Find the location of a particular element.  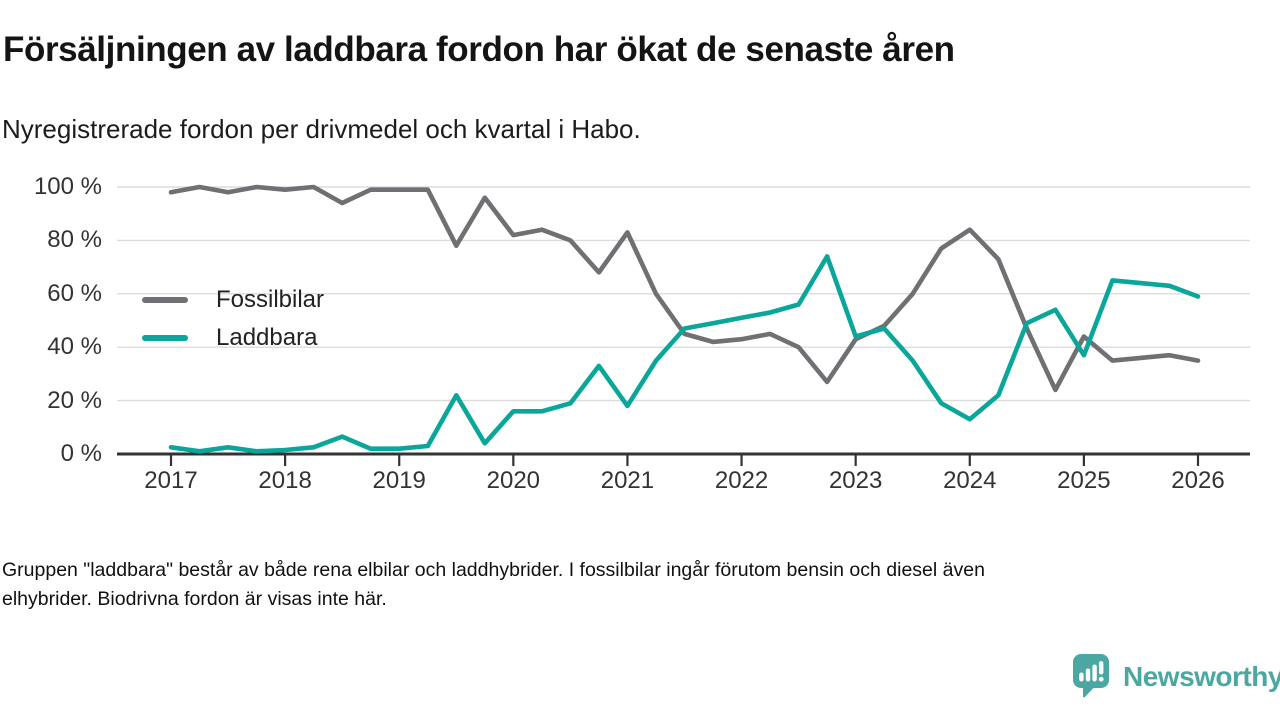

y-axis-label: 100 % is located at coordinates (67, 186).